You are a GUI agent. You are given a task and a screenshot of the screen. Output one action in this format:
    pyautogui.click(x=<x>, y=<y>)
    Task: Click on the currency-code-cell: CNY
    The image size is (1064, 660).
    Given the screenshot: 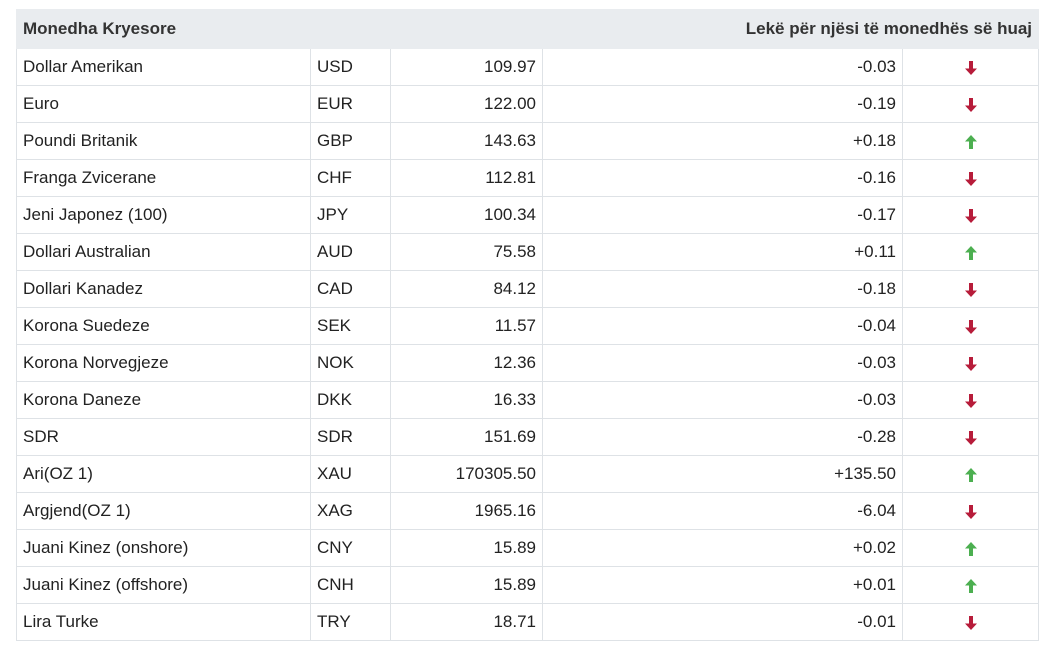 What is the action you would take?
    pyautogui.click(x=350, y=548)
    